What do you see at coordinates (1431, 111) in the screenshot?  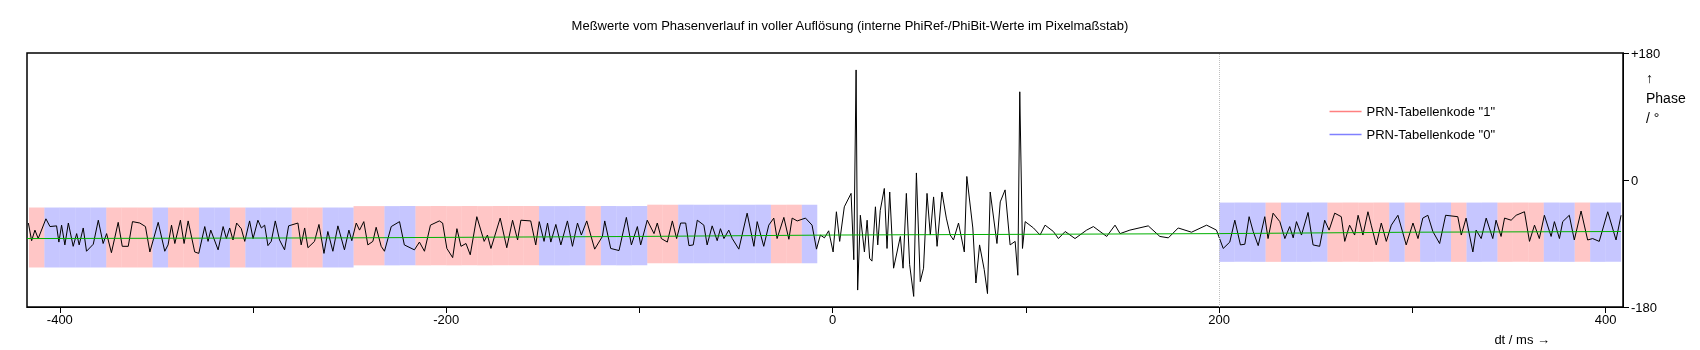 I see `legend-label: PRN-Tabellenkode "1"` at bounding box center [1431, 111].